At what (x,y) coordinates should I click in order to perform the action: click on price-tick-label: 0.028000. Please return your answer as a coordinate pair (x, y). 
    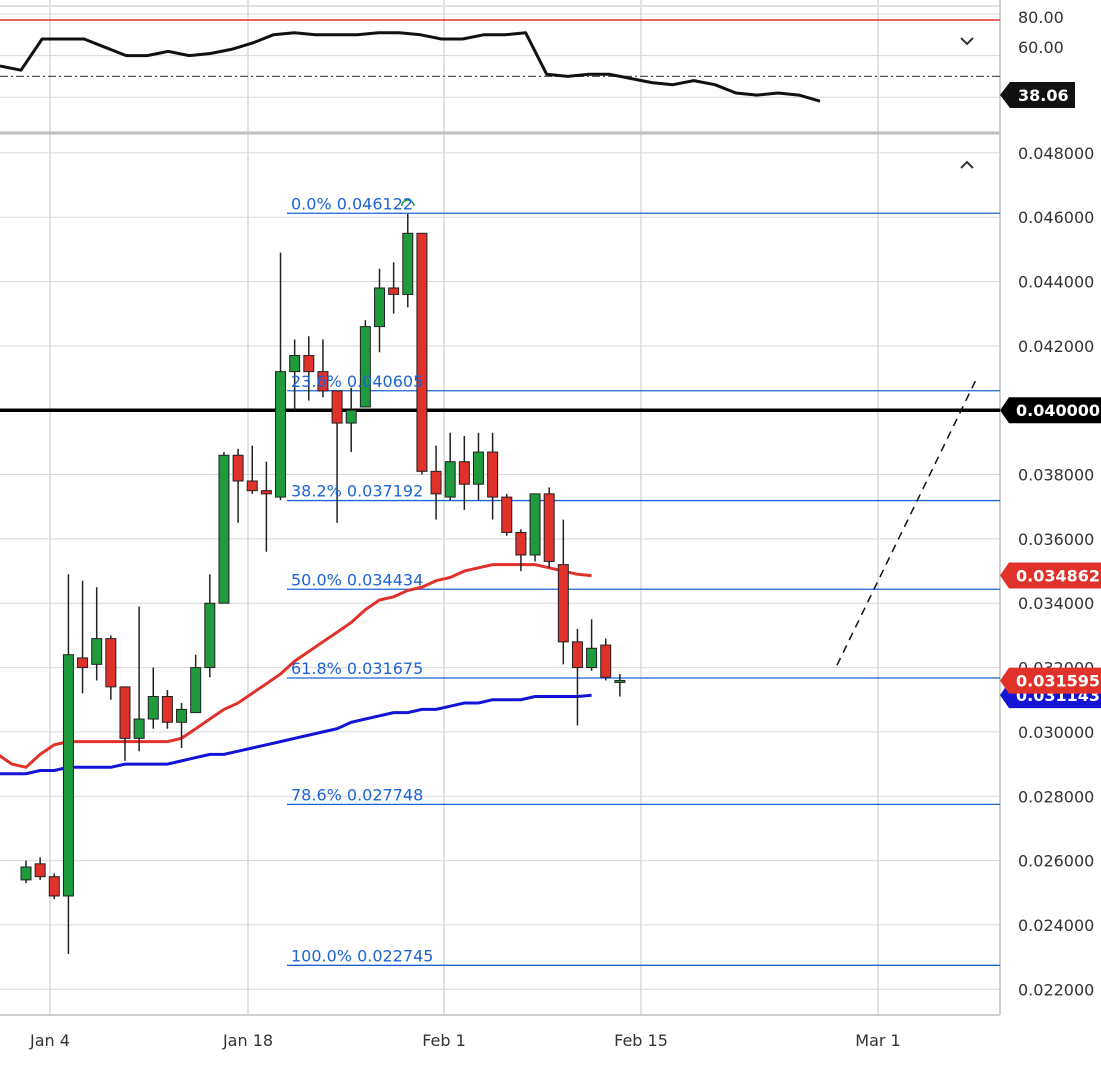
    Looking at the image, I should click on (1056, 796).